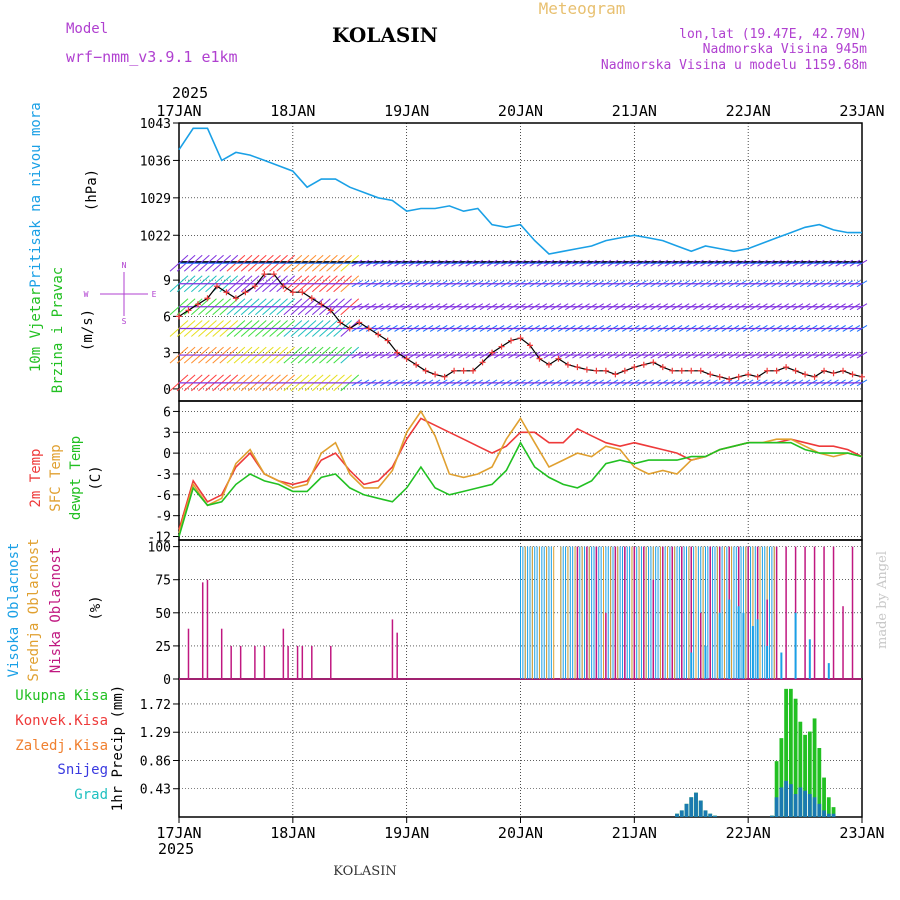  What do you see at coordinates (518, 323) in the screenshot?
I see `wind-barbs` at bounding box center [518, 323].